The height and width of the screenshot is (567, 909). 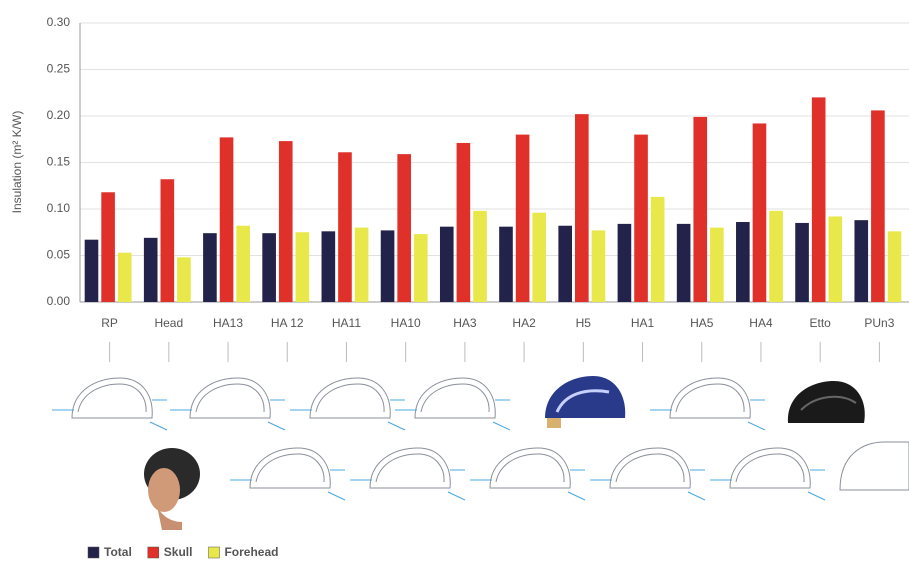 I want to click on y-tick-label: 0.00, so click(x=59, y=301).